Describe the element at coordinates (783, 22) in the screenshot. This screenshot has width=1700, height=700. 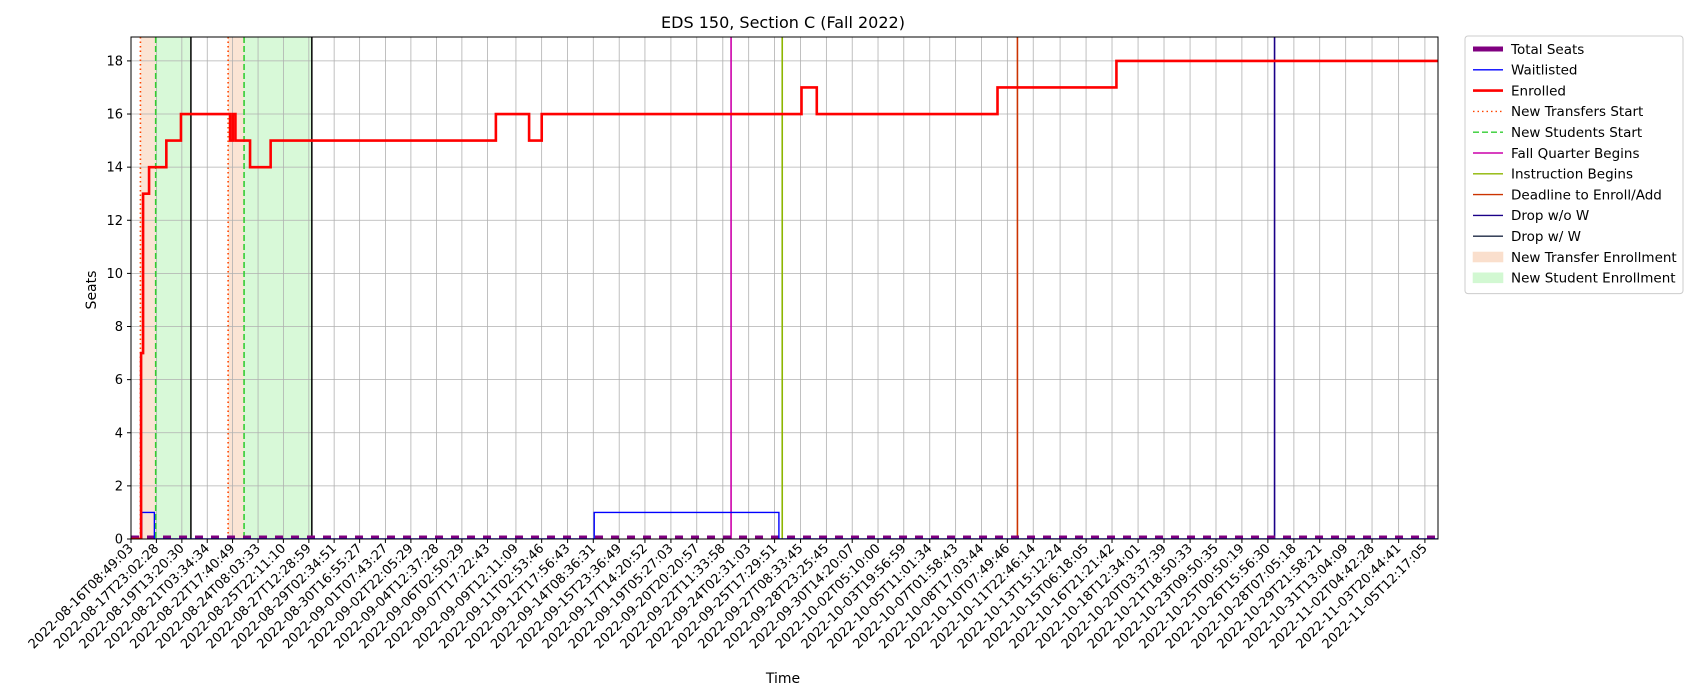
I see `chart-title: EDS 150, Section C (Fall 2022)` at that location.